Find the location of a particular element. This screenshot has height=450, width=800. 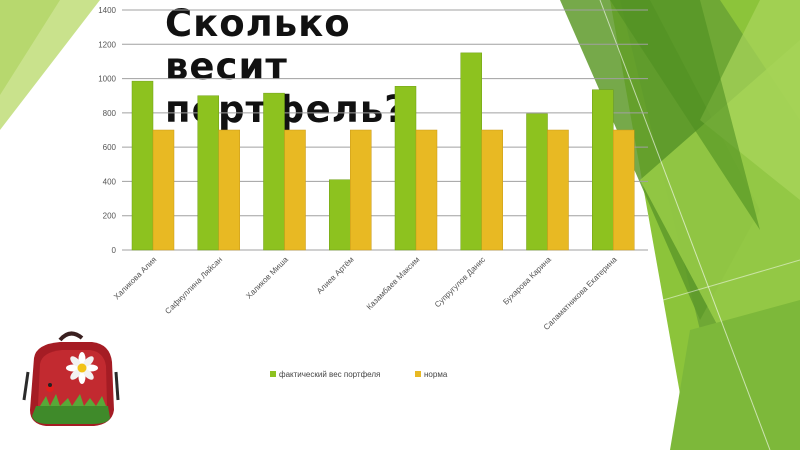

x-category-label: Казамбаев Максим is located at coordinates (393, 283).